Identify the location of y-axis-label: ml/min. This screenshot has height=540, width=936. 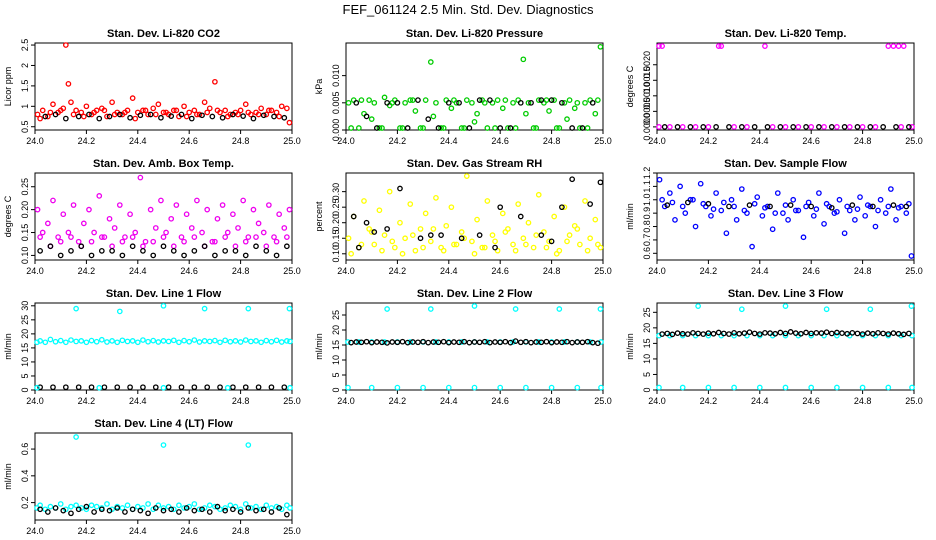
(630, 346).